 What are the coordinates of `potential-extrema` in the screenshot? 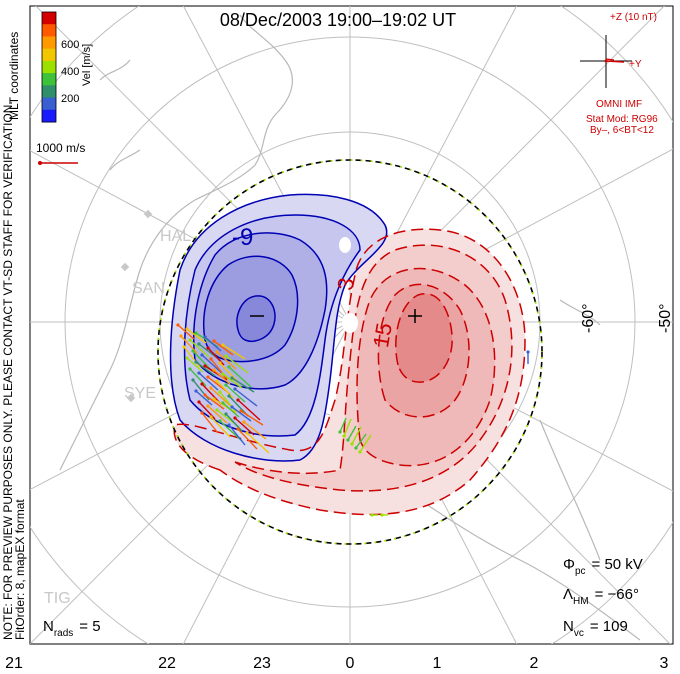 It's located at (336, 316).